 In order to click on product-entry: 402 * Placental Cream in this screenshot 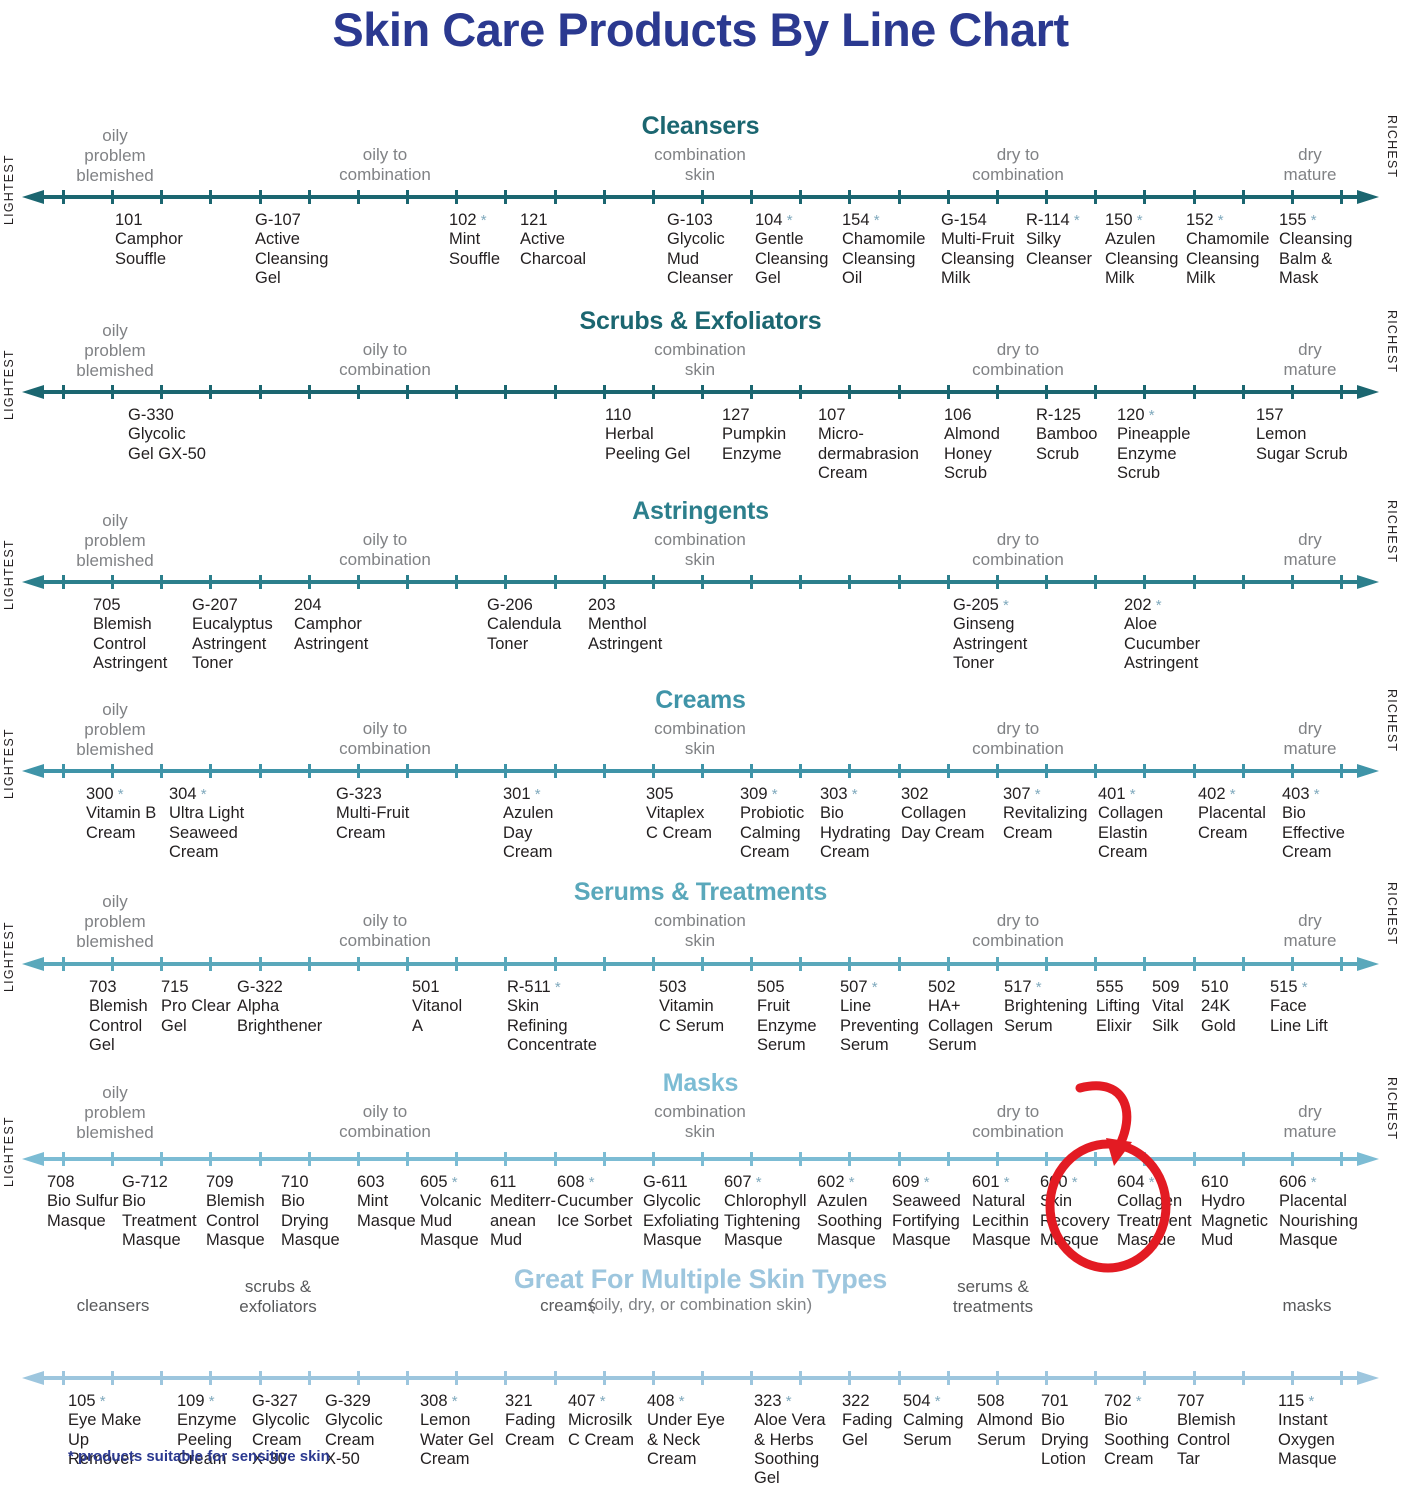, I will do `click(1232, 814)`.